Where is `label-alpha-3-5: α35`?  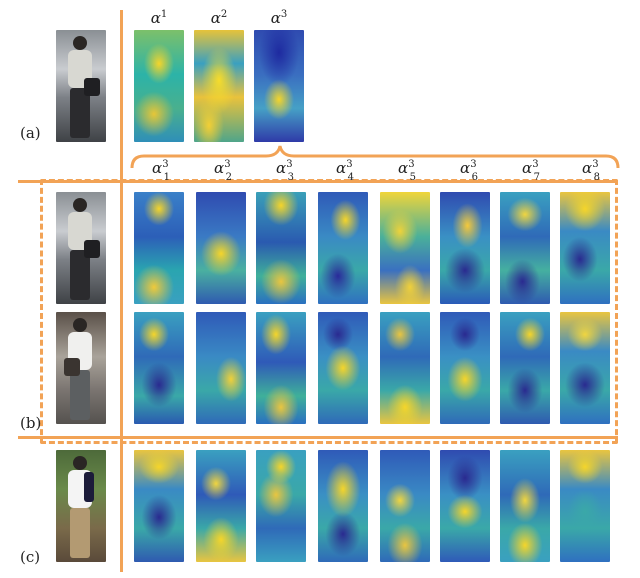
label-alpha-3-5: α35 is located at coordinates (407, 171).